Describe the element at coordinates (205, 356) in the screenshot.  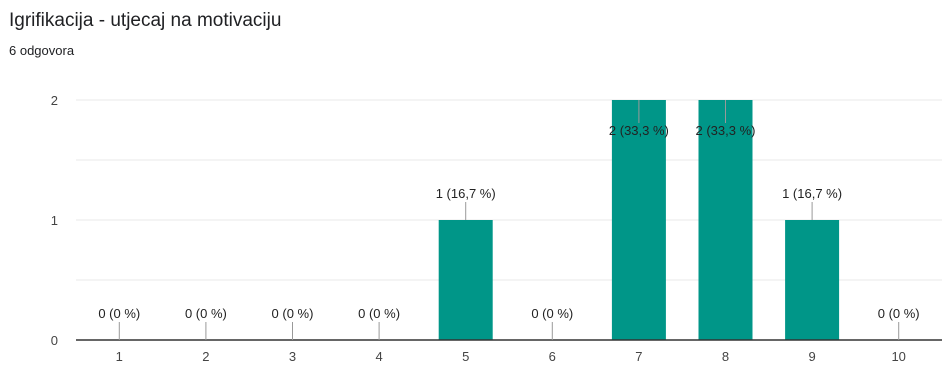
I see `x-tick-label: 2` at that location.